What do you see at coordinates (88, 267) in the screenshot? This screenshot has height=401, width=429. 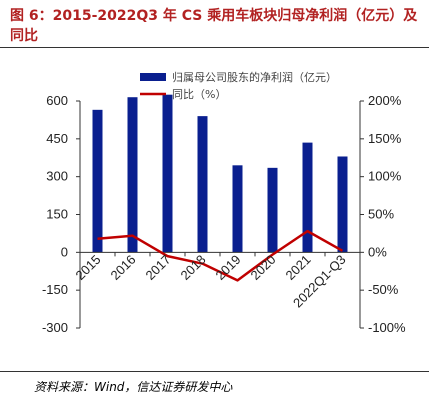 I see `x-tick-label: 2015` at bounding box center [88, 267].